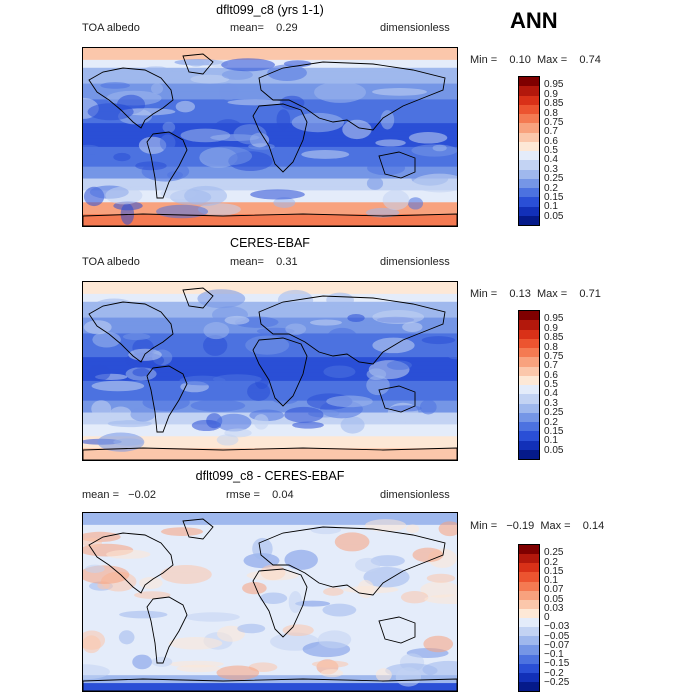 This screenshot has height=700, width=700. I want to click on panel-2-mean-label: mean= 0.31, so click(264, 262).